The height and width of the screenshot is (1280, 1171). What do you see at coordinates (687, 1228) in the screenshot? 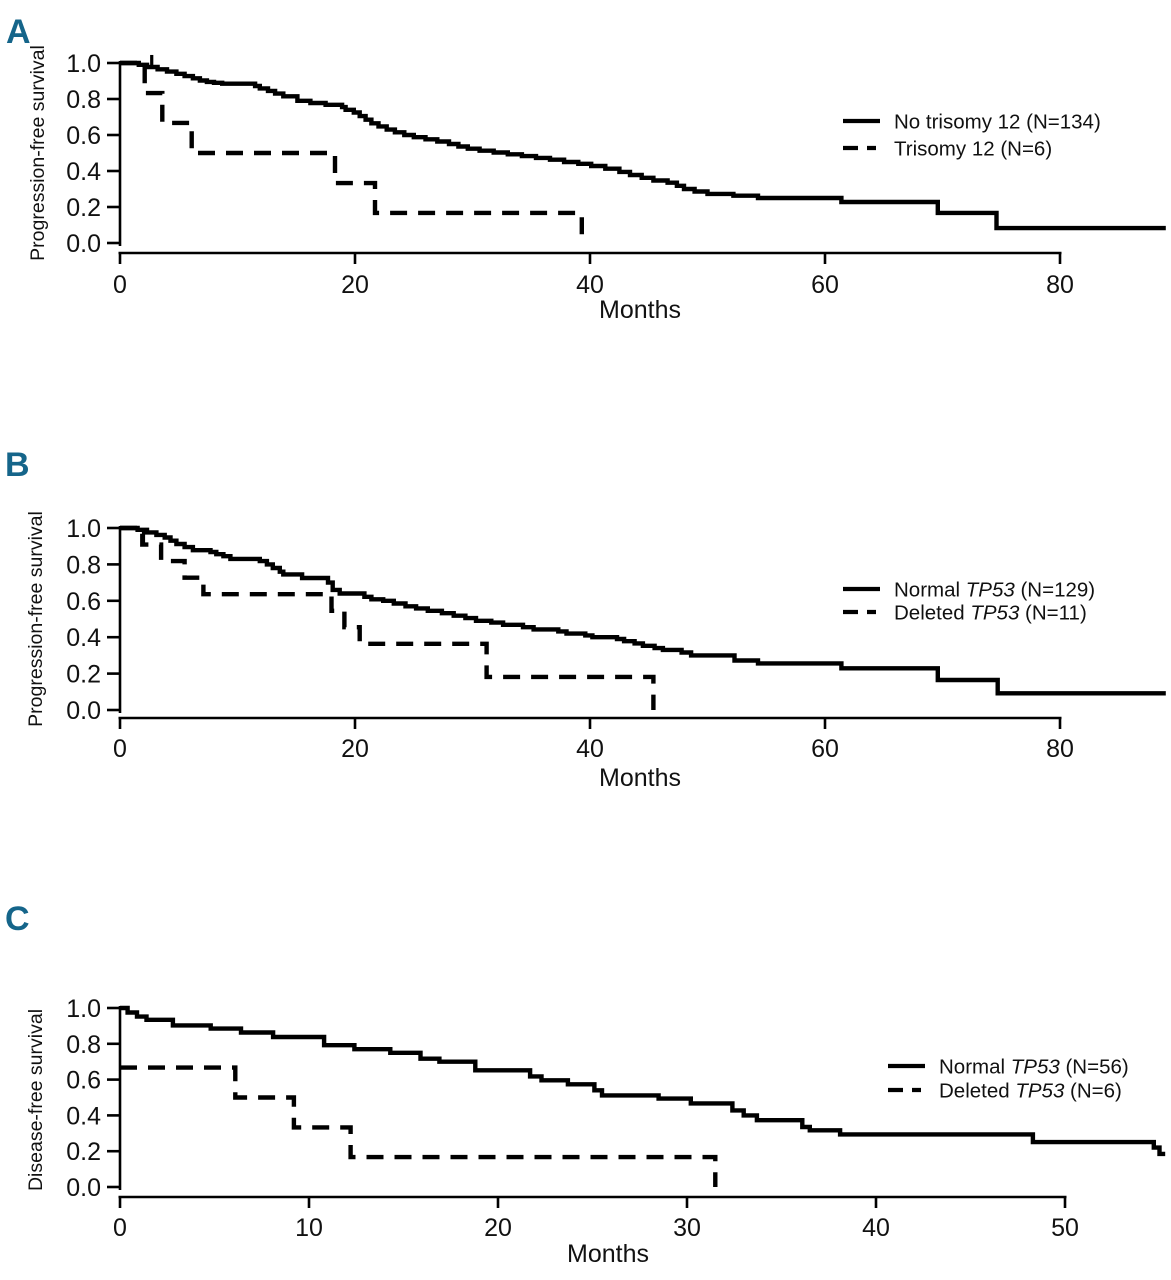
I see `x-tick-label: 30` at bounding box center [687, 1228].